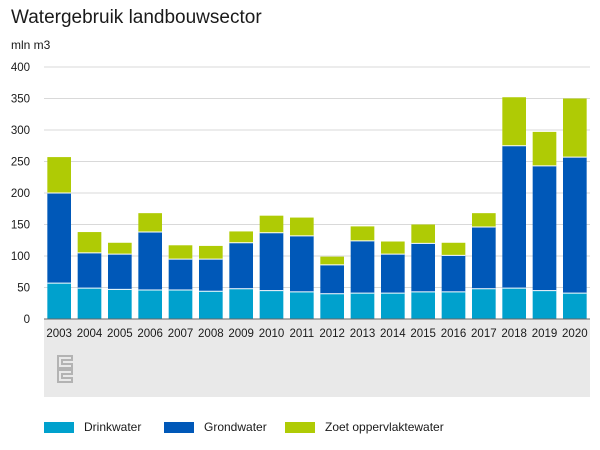 The height and width of the screenshot is (450, 600). Describe the element at coordinates (211, 334) in the screenshot. I see `x-tick-label-2008: 2008` at that location.